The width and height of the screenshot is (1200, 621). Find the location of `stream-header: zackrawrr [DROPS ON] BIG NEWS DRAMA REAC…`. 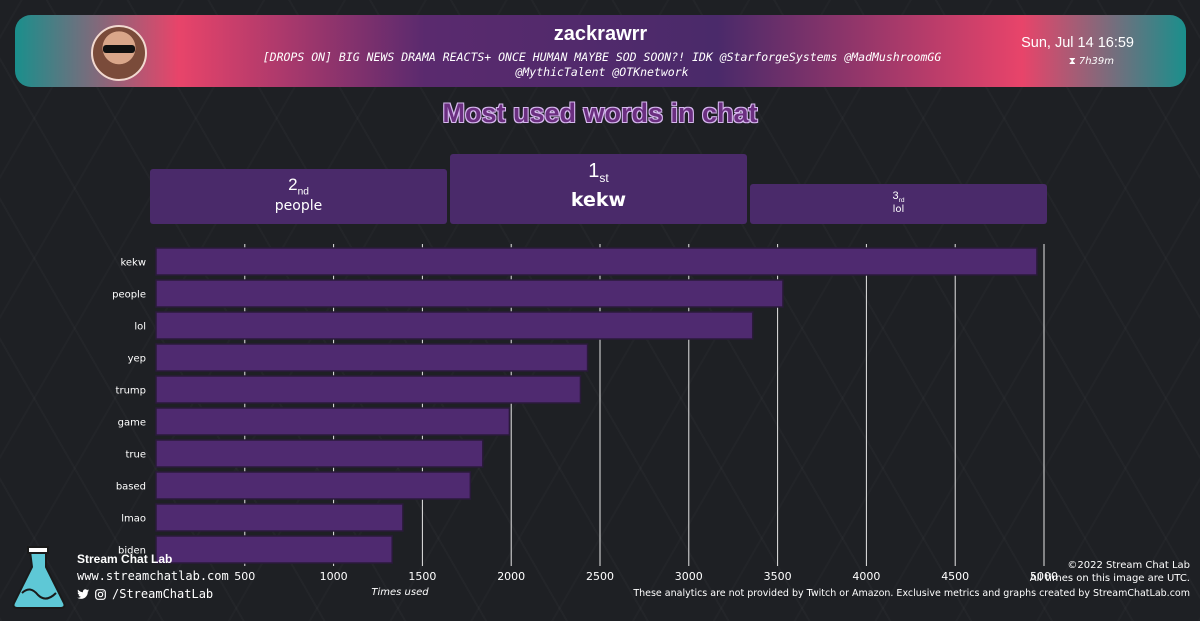

stream-header: zackrawrr [DROPS ON] BIG NEWS DRAMA REAC… is located at coordinates (600, 51).